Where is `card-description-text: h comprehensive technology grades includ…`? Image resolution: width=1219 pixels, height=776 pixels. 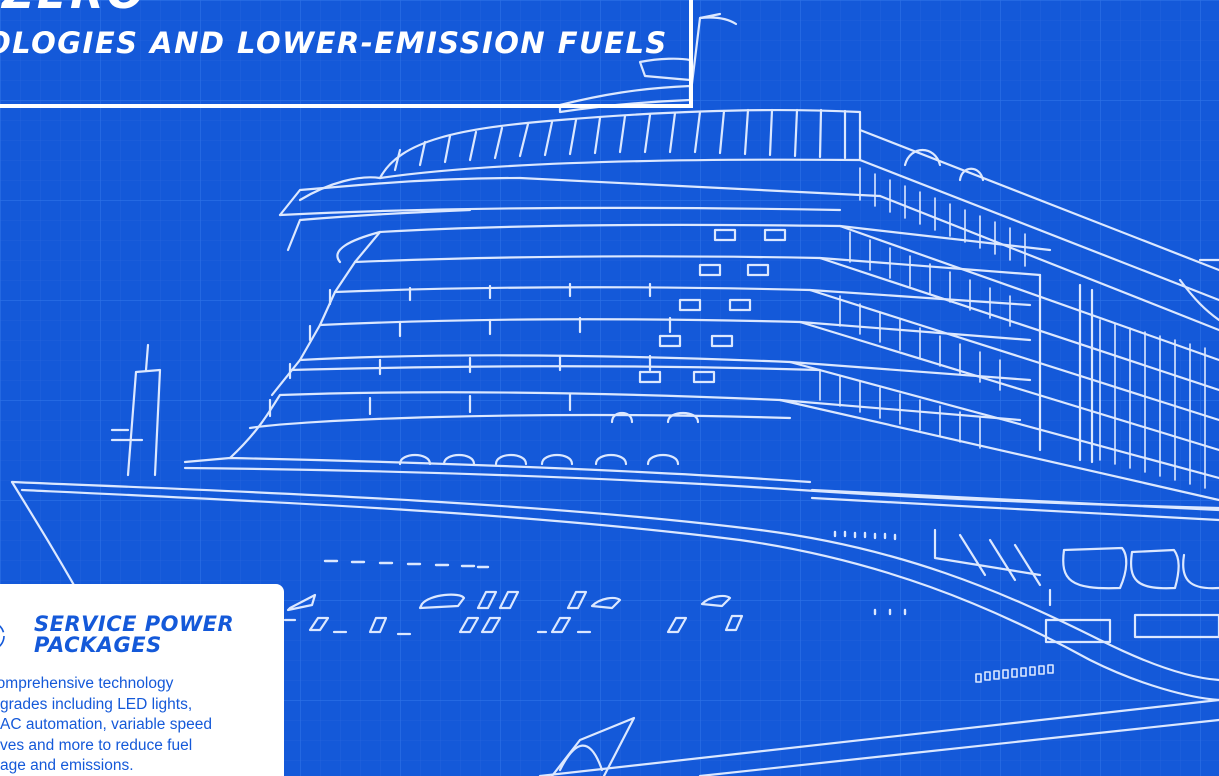 card-description-text: h comprehensive technology grades includ… is located at coordinates (106, 724).